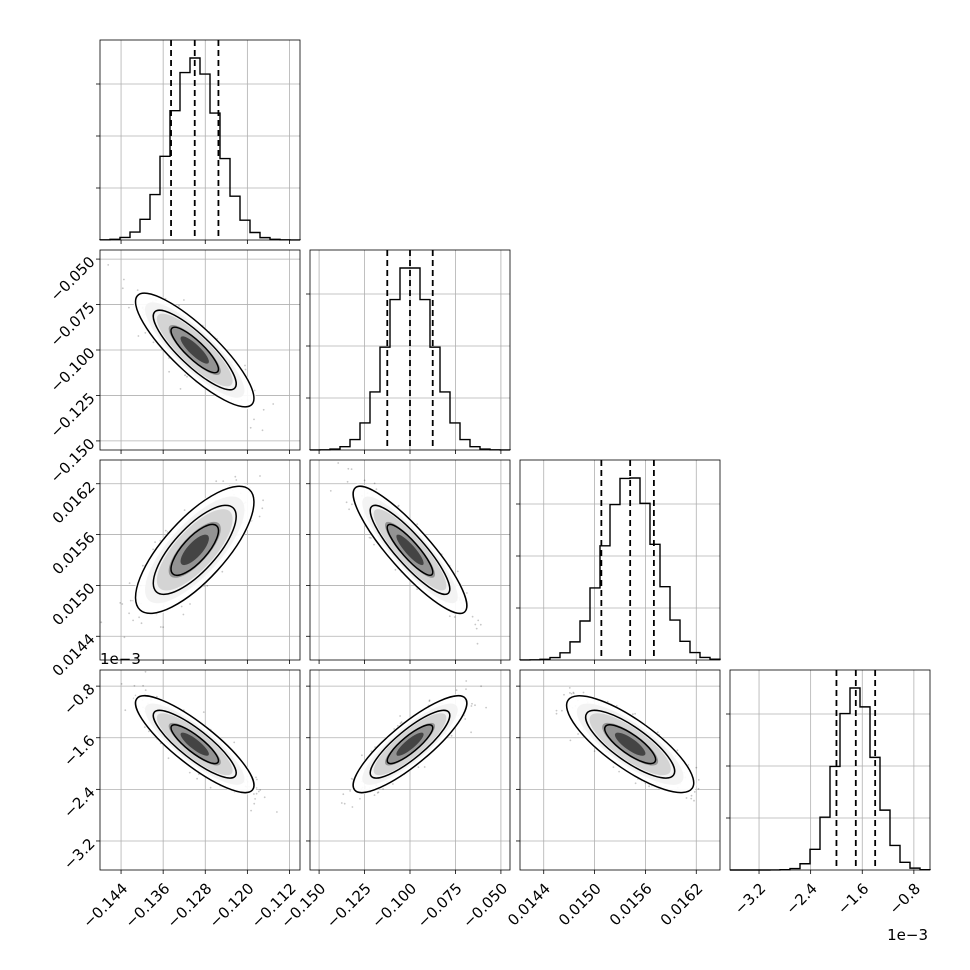 Image resolution: width=970 pixels, height=970 pixels. What do you see at coordinates (74, 503) in the screenshot?
I see `y-tick-label: 0.0162` at bounding box center [74, 503].